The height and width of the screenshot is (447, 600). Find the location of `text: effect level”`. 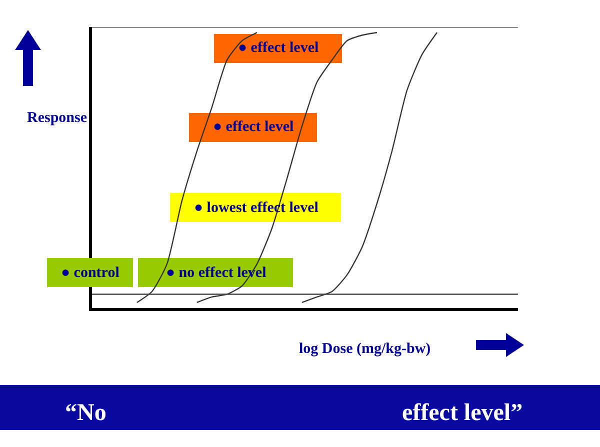

text: effect level” is located at coordinates (462, 413).